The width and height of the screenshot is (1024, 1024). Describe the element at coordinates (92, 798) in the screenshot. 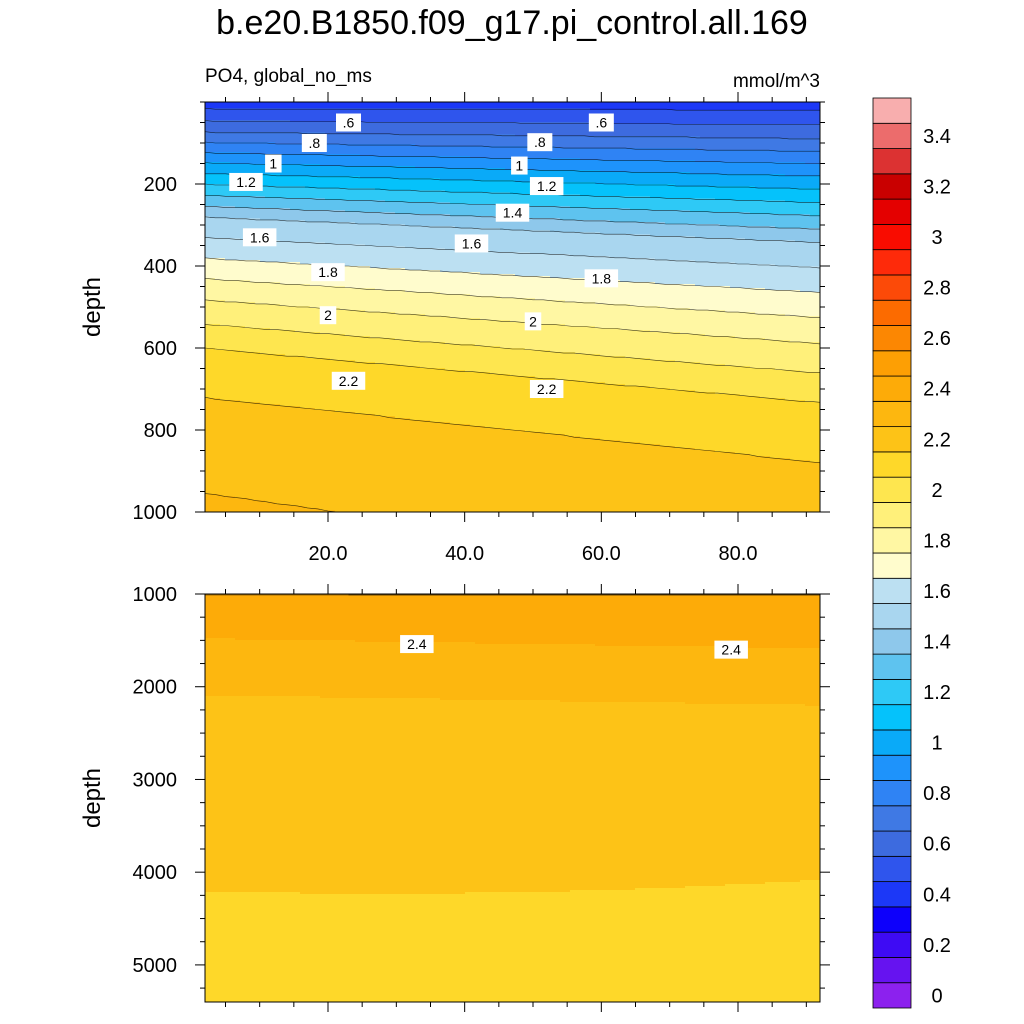

I see `y-axis-title: depth` at that location.